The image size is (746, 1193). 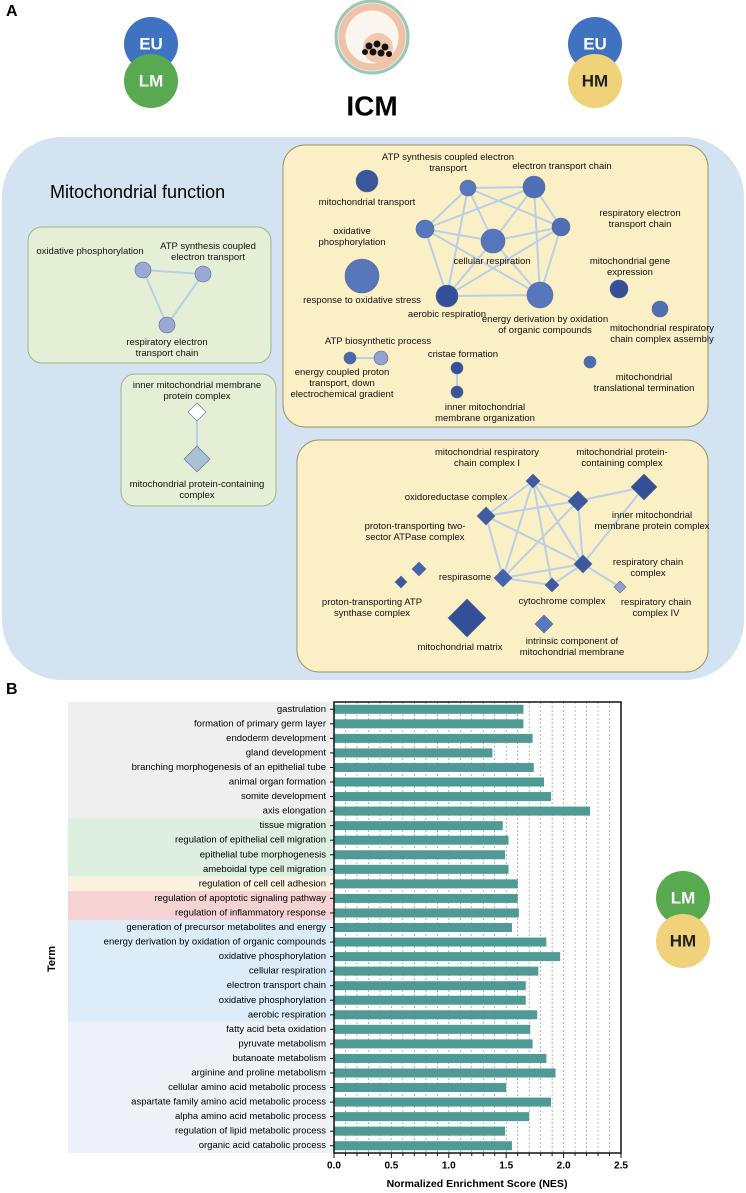 I want to click on node-label: ATP synthesis coupled electron transport, so click(x=208, y=252).